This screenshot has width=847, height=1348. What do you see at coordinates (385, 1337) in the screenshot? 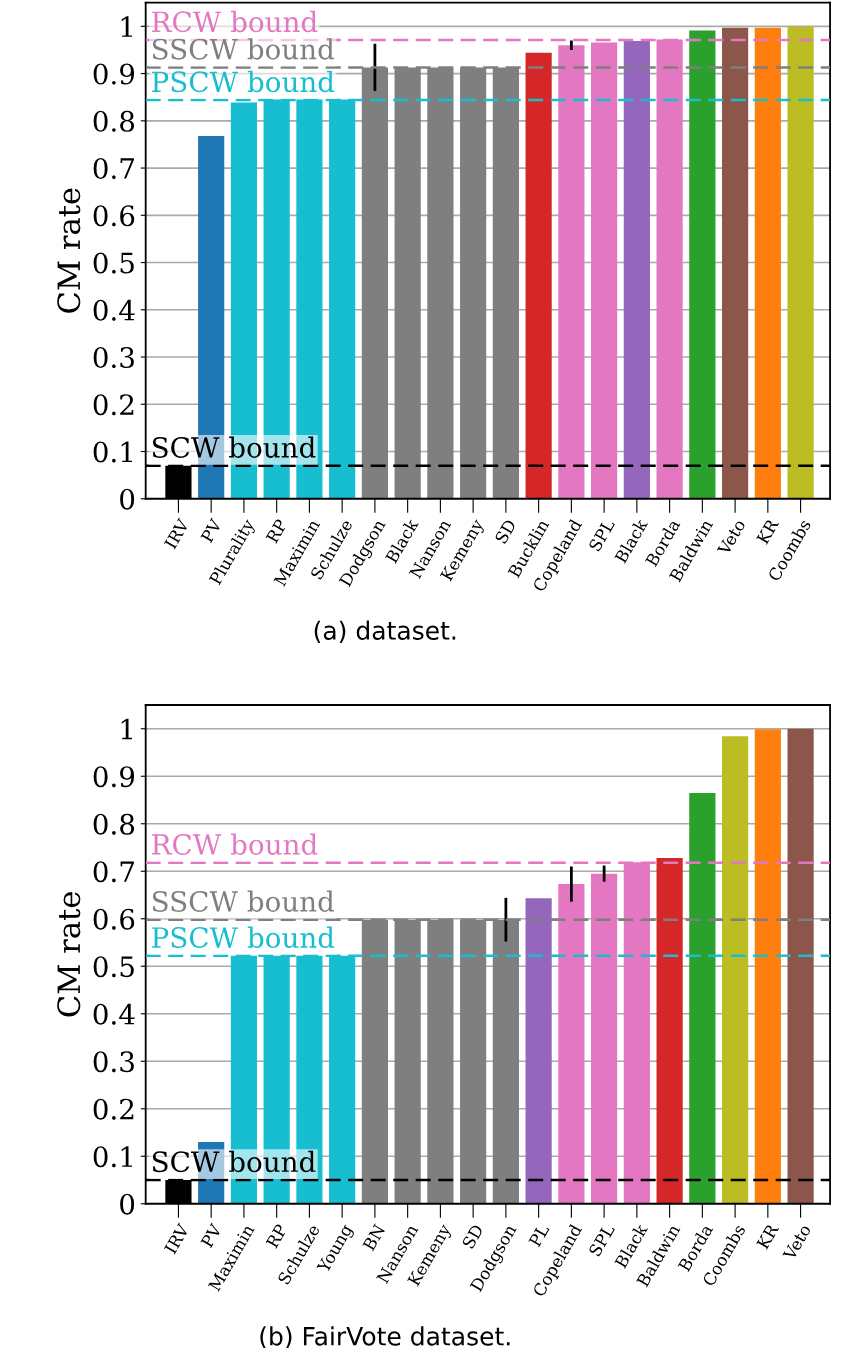
I see `text: (b) FairVote dataset.` at bounding box center [385, 1337].